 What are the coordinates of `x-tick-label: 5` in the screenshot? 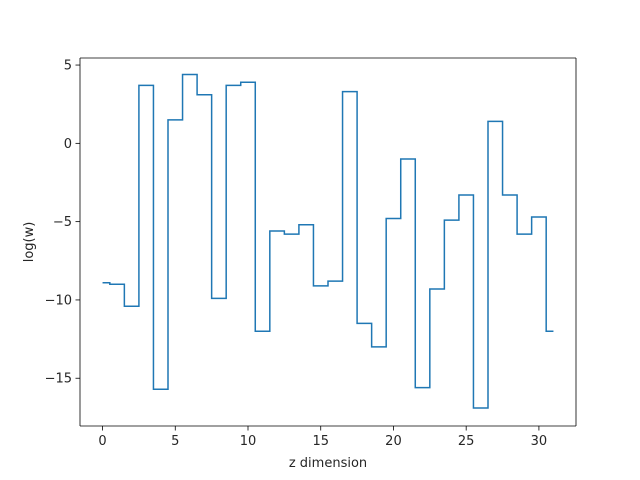 It's located at (175, 441).